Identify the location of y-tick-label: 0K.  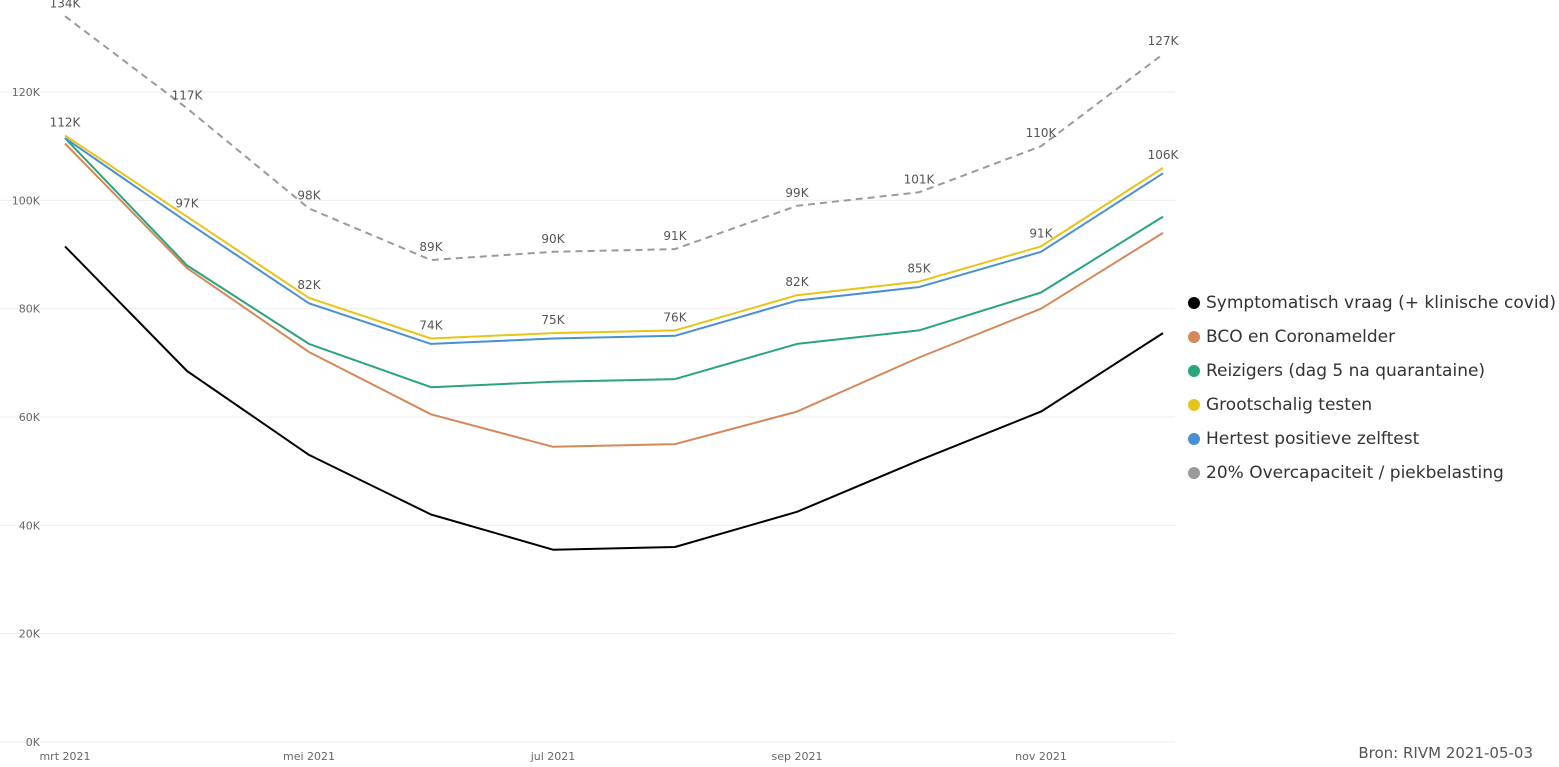
(33, 742).